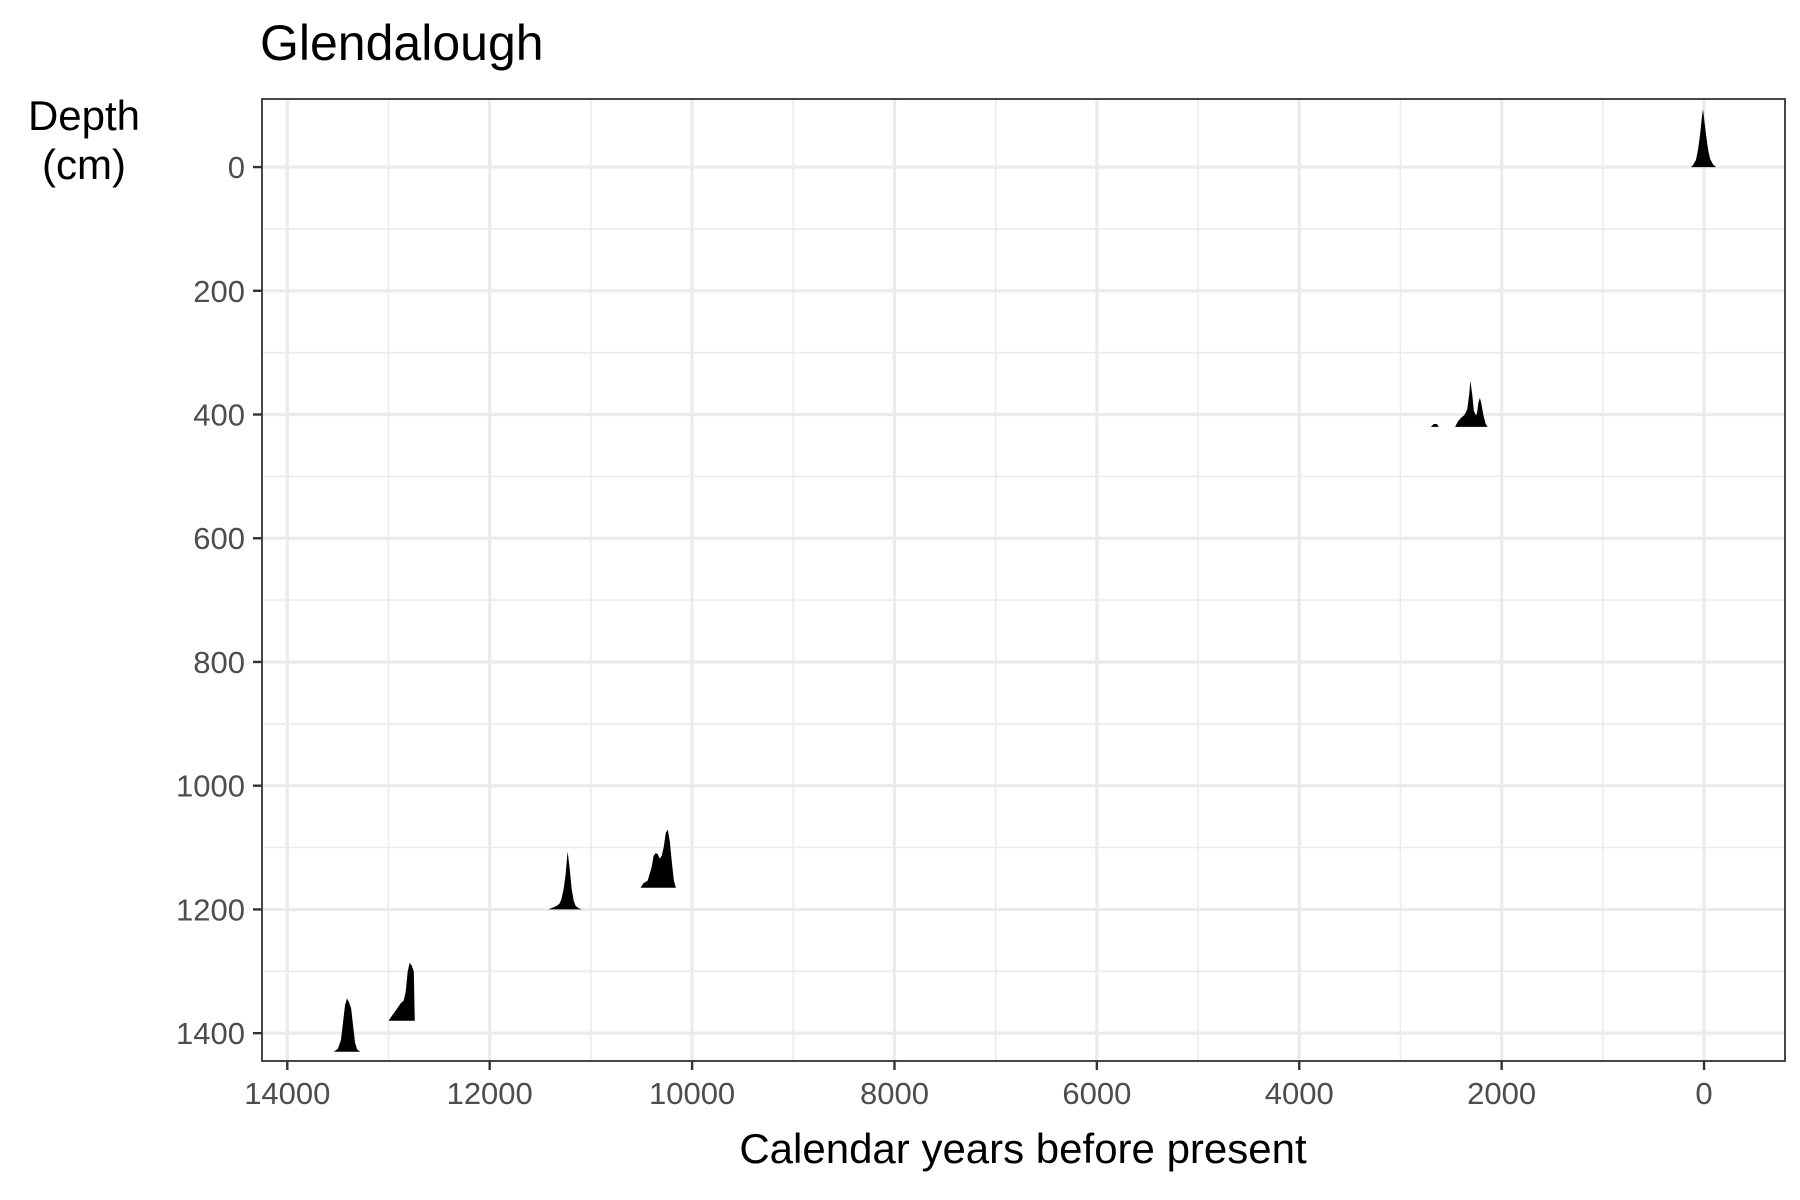 The image size is (1800, 1200). I want to click on y-axis: 0 200 400 600 800 1000 1200 1400, so click(219, 600).